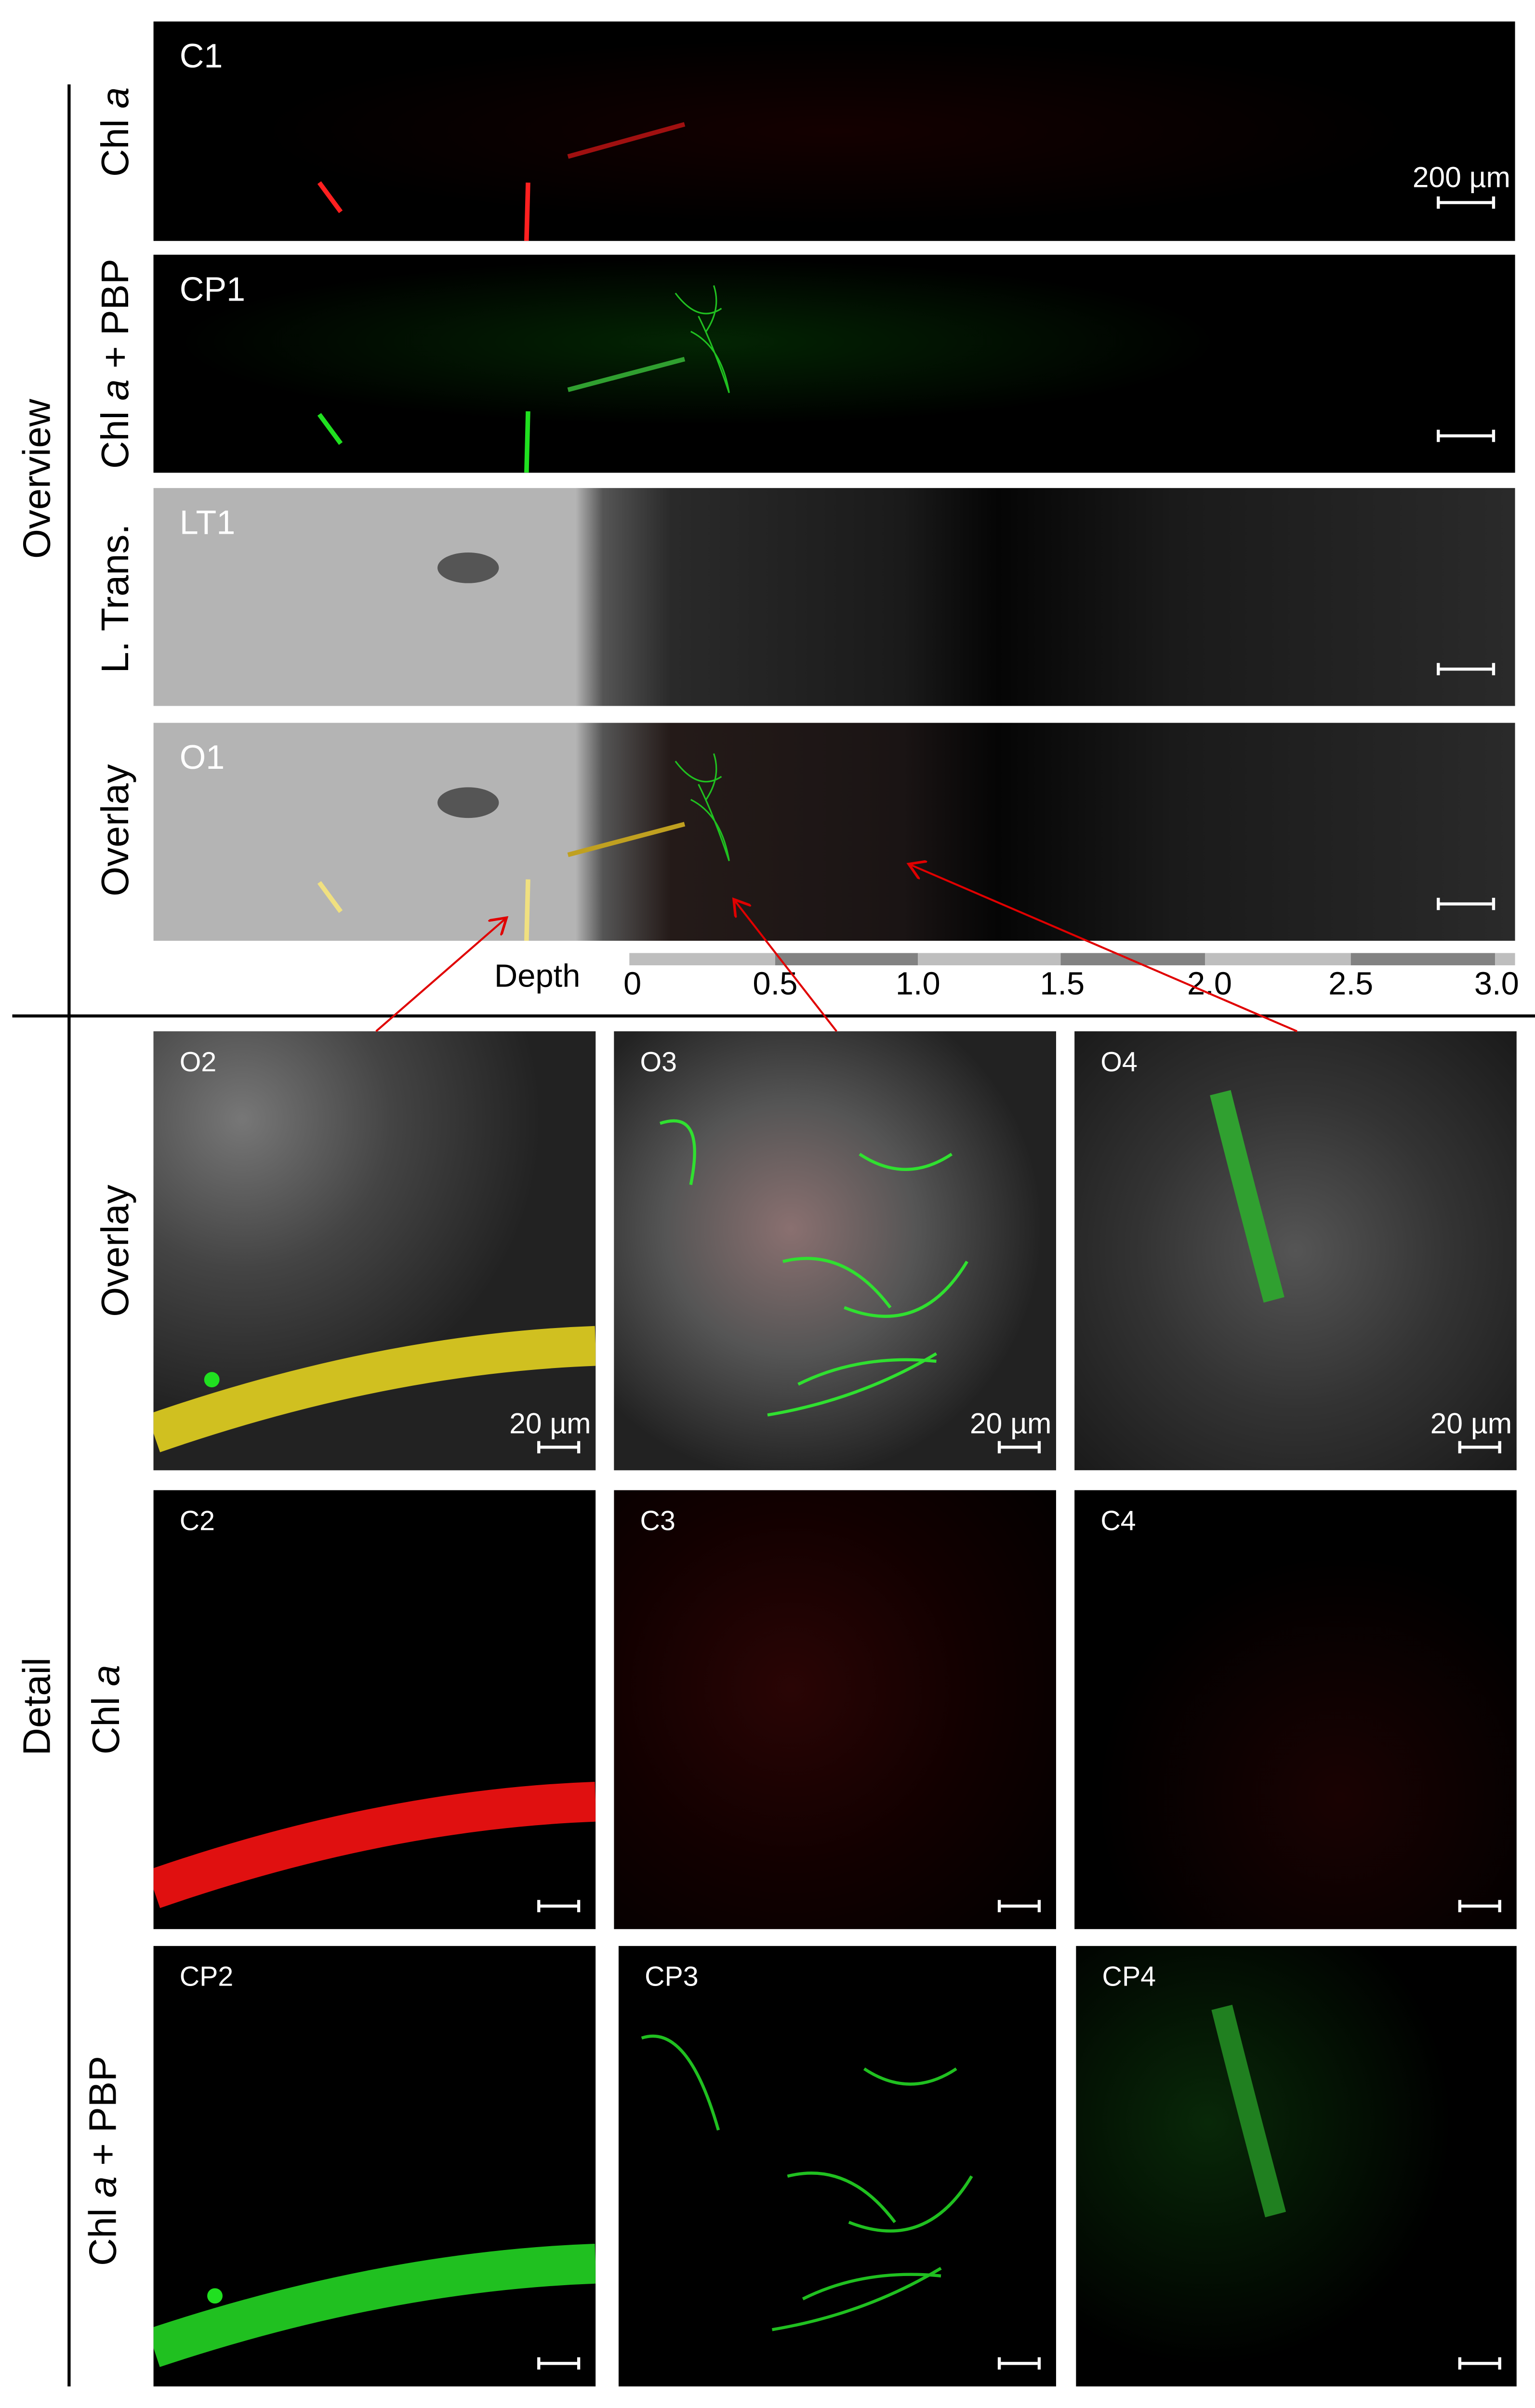 The width and height of the screenshot is (1535, 2408). Describe the element at coordinates (1062, 984) in the screenshot. I see `depth-tick: 1.5` at that location.